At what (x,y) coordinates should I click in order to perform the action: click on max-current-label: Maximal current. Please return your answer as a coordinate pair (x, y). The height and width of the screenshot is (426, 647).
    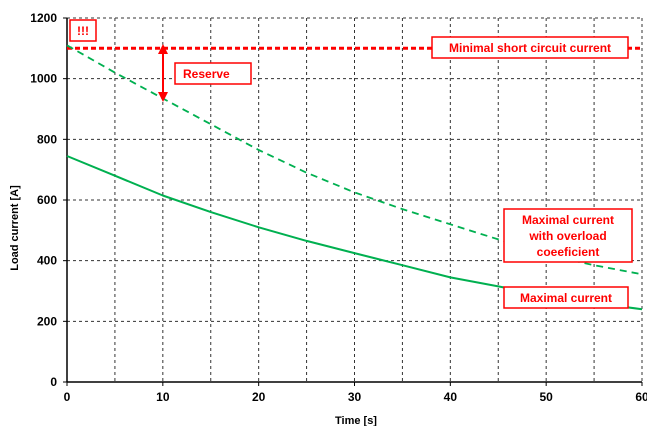
    Looking at the image, I should click on (566, 298).